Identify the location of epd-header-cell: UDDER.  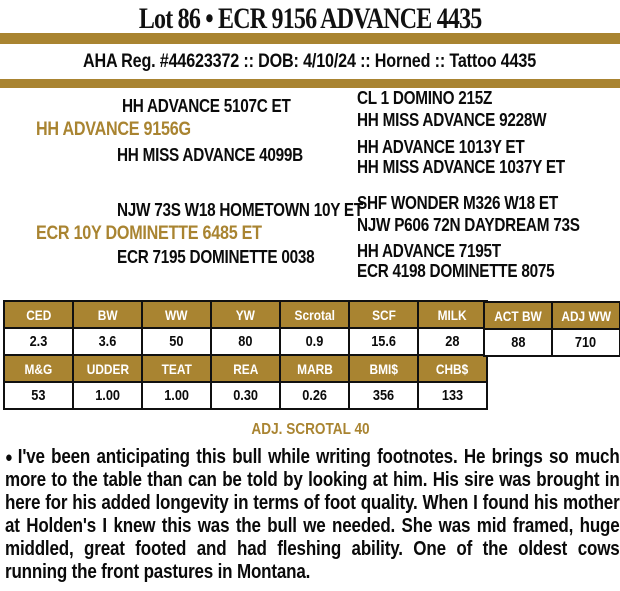
(107, 368).